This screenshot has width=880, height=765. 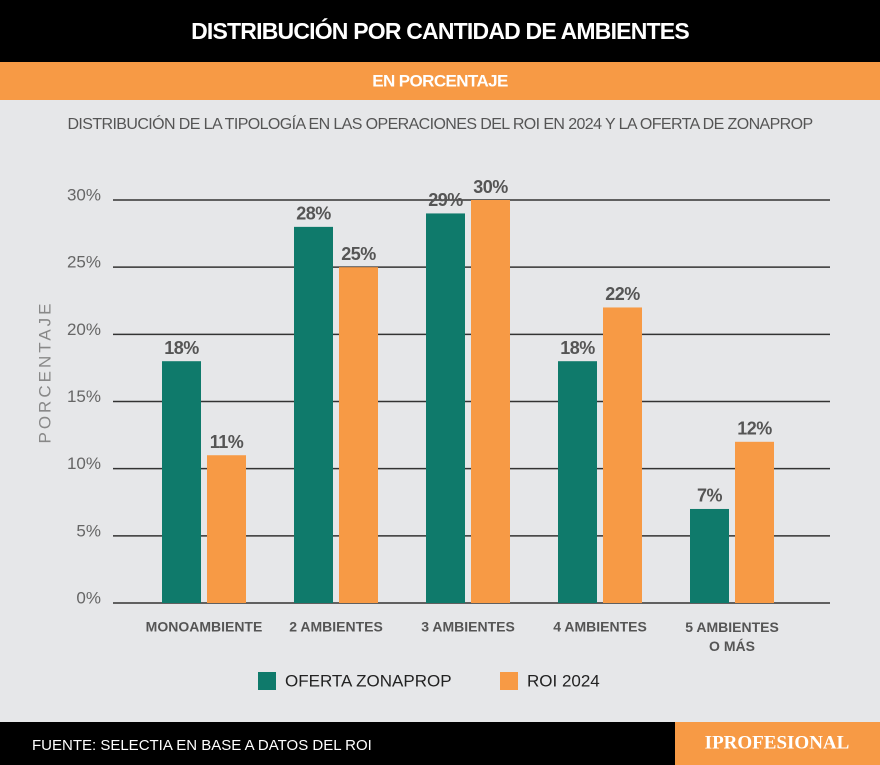 I want to click on y-tick-label: 25%, so click(x=84, y=262).